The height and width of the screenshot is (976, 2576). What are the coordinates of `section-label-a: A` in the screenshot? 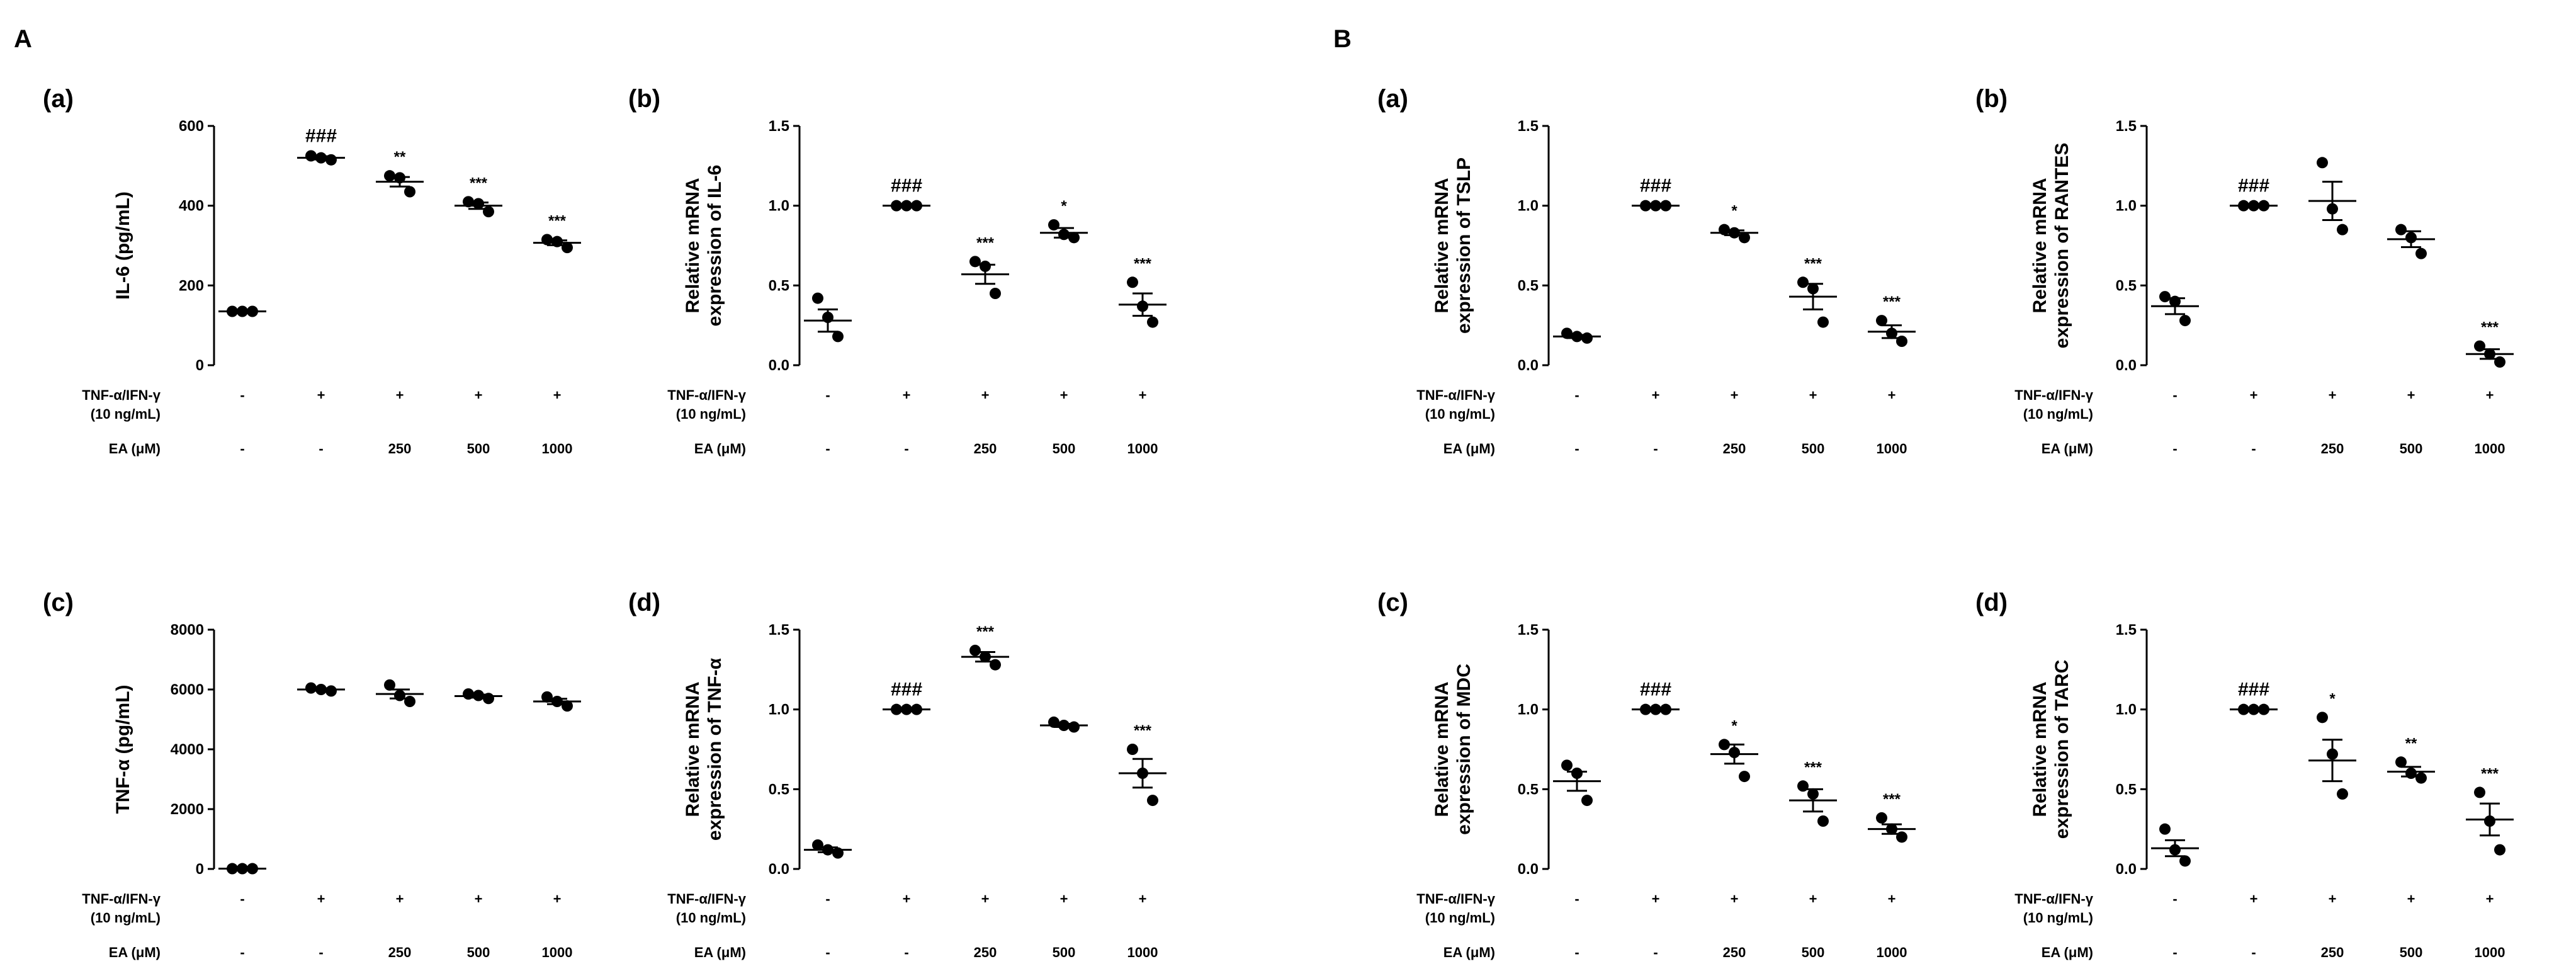 It's located at (23, 39).